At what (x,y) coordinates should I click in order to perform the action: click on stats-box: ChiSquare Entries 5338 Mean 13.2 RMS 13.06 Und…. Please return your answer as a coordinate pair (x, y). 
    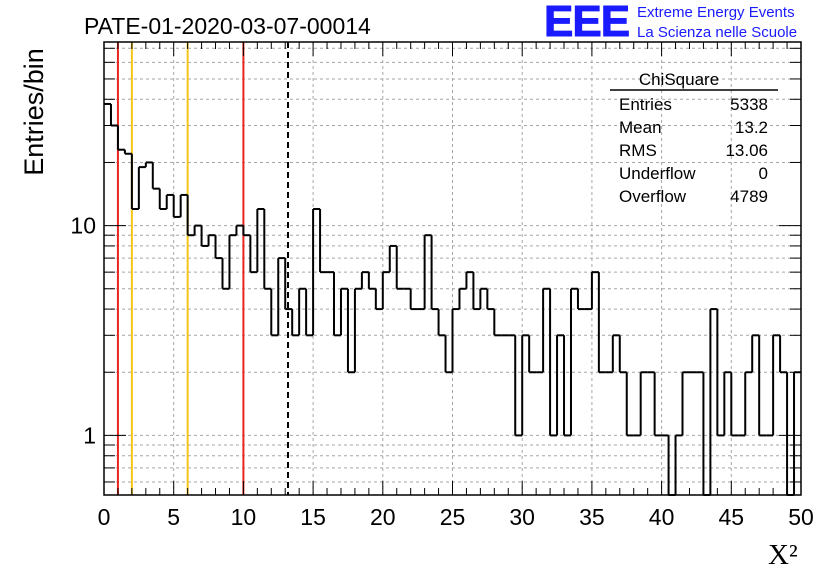
    Looking at the image, I should click on (694, 138).